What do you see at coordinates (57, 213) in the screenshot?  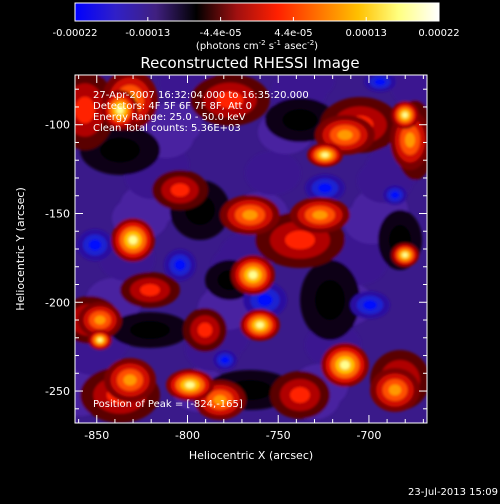 I see `y-tick-label: -150` at bounding box center [57, 213].